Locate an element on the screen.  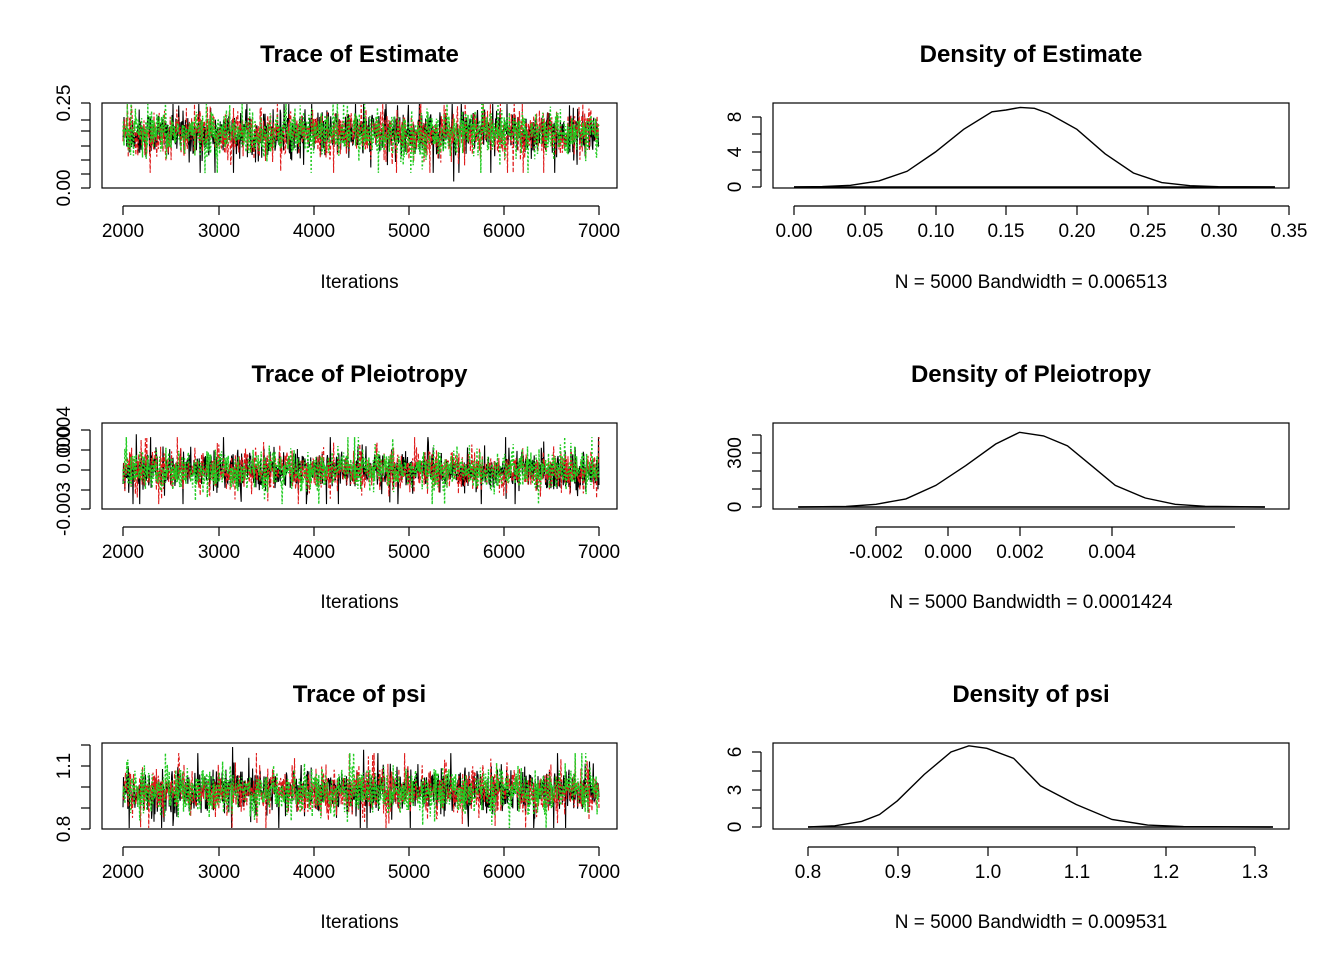
x-tick-label: 0.35 is located at coordinates (1289, 231).